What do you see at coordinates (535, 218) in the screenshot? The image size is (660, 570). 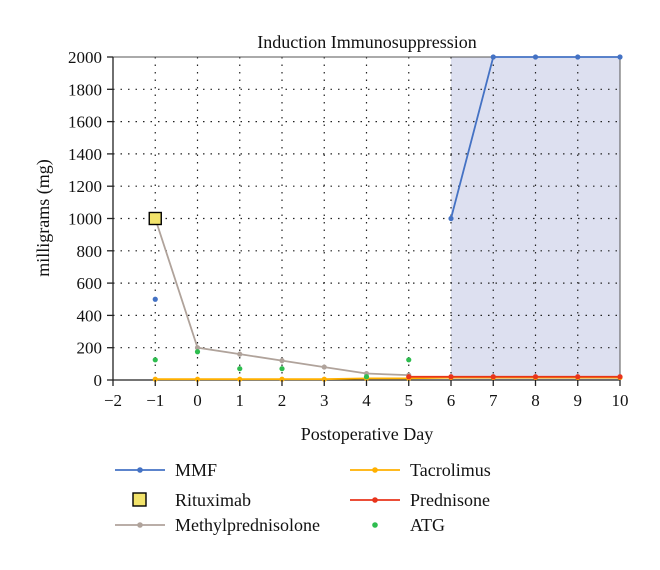 I see `shaded-region` at bounding box center [535, 218].